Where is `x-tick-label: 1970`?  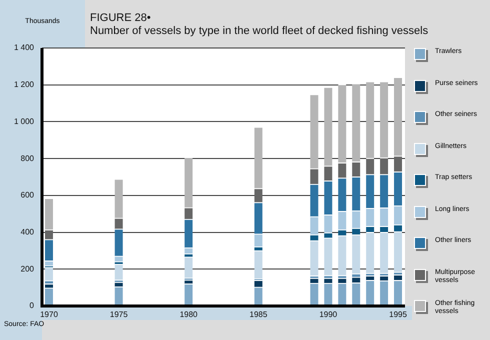
x-tick-label: 1970 is located at coordinates (49, 315).